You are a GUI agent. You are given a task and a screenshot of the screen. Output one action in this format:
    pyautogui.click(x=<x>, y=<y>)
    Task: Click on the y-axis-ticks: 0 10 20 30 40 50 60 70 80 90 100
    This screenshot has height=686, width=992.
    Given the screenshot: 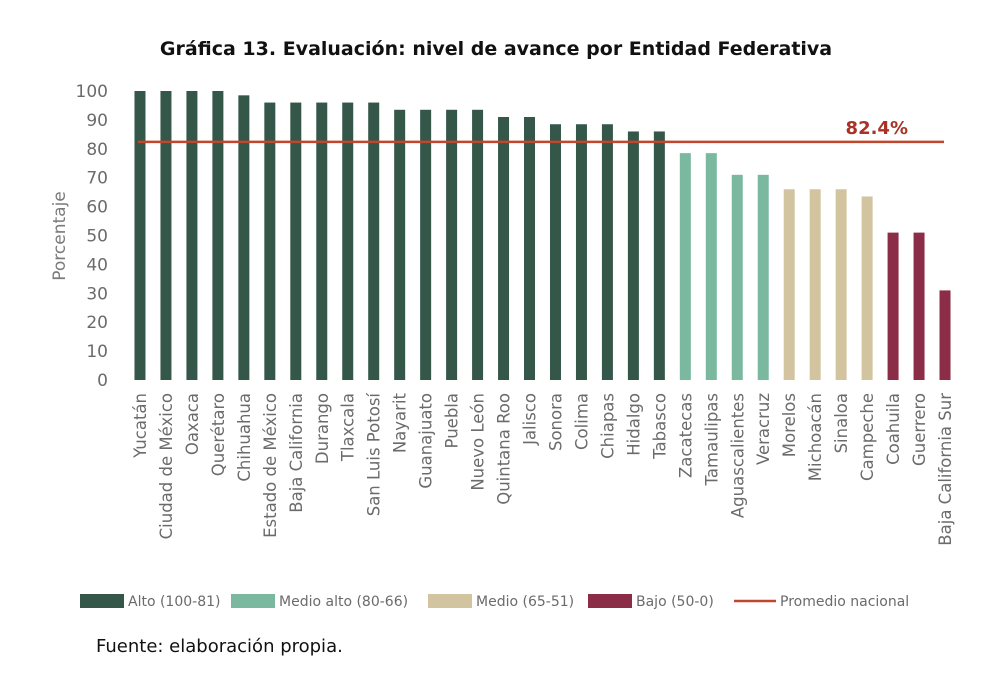 What is the action you would take?
    pyautogui.click(x=92, y=236)
    